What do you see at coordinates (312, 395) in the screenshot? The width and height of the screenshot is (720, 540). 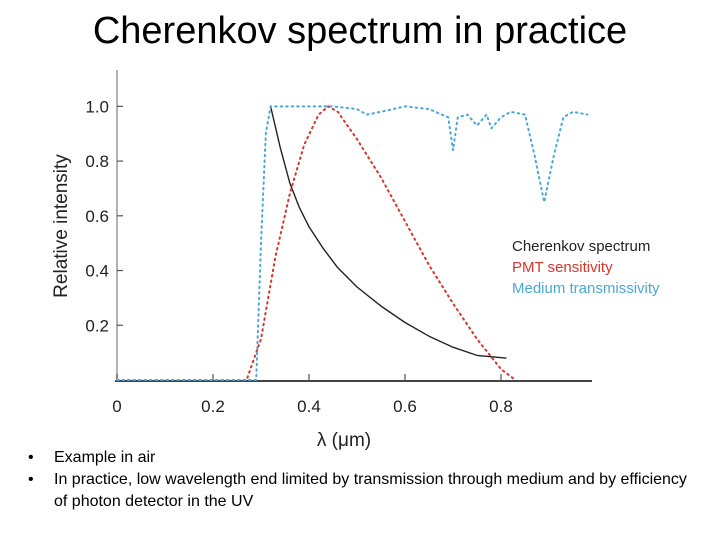 I see `x-ticks: 0 0.2 0.4 0.6 0.8` at bounding box center [312, 395].